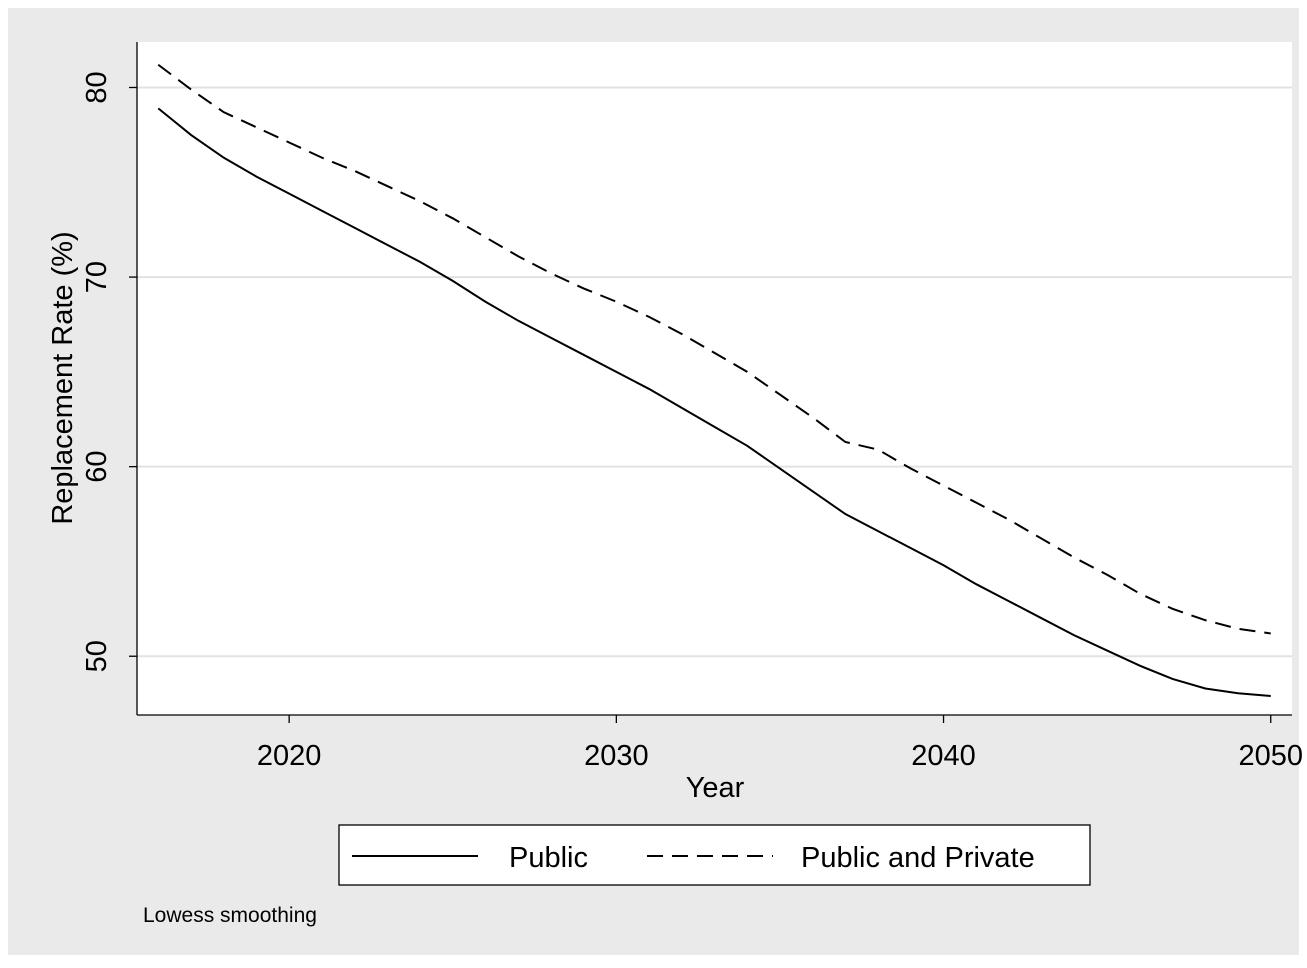  What do you see at coordinates (97, 656) in the screenshot?
I see `y-tick-label: 50` at bounding box center [97, 656].